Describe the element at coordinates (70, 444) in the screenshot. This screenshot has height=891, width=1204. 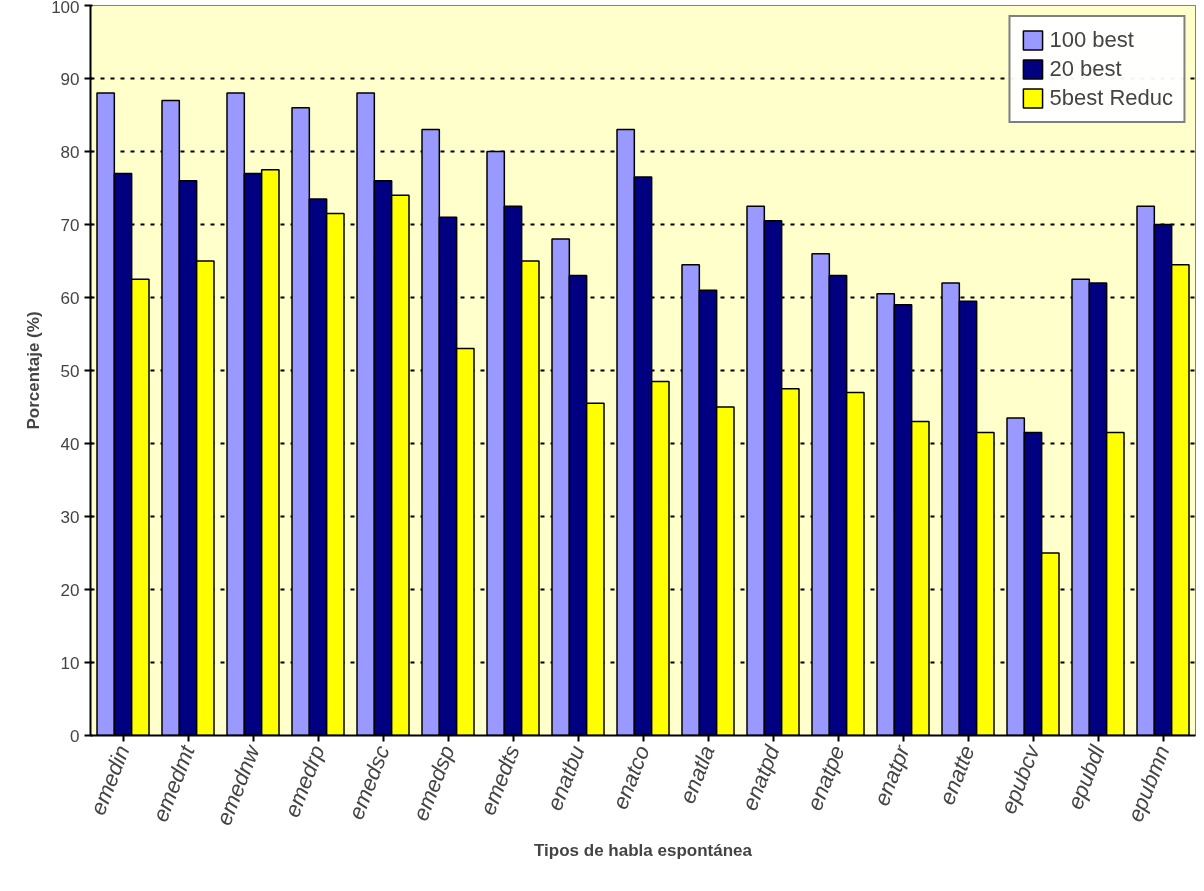
I see `y-tick-label: 40` at that location.